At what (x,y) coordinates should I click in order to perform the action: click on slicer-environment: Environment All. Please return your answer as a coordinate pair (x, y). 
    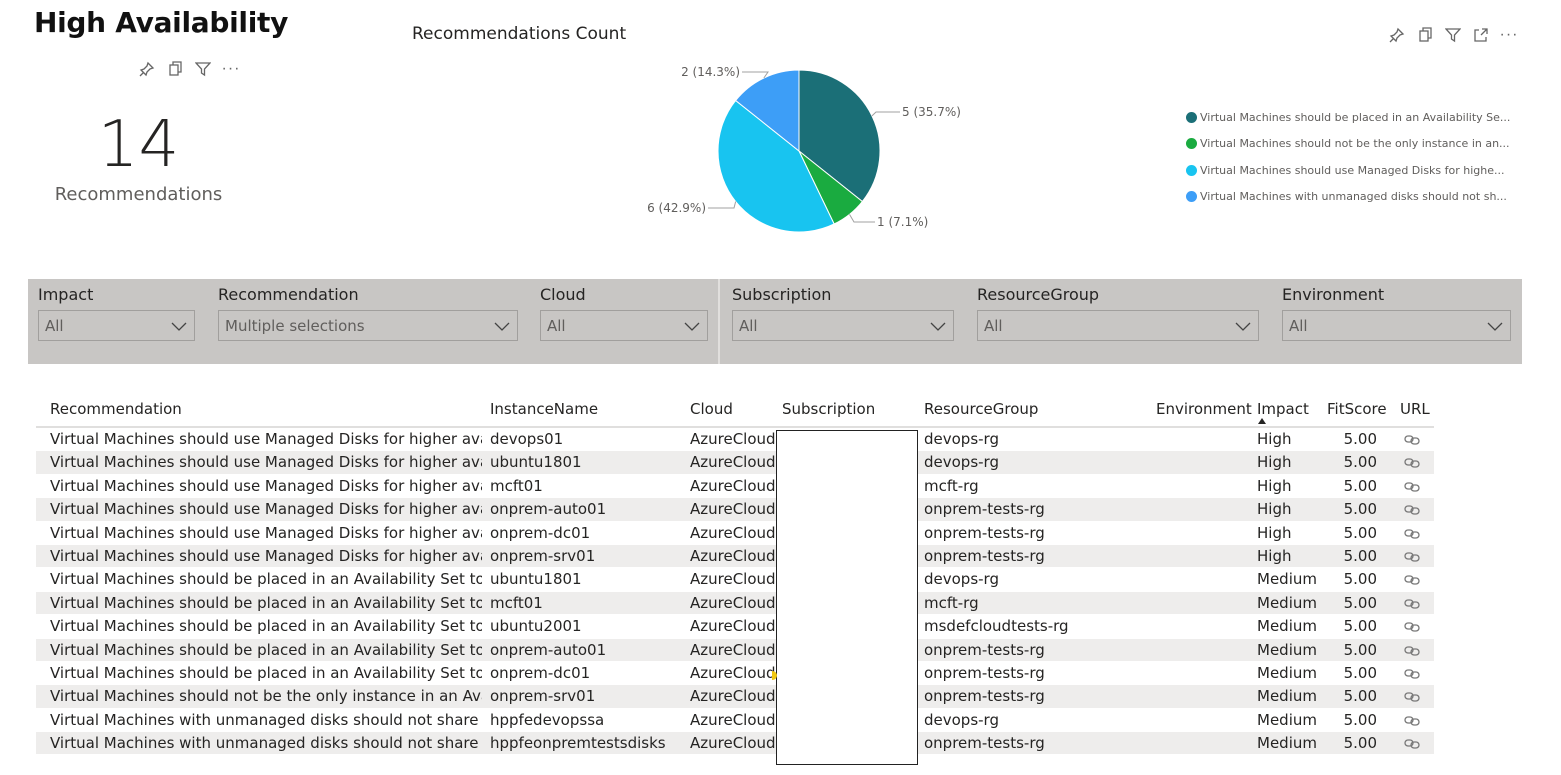
    Looking at the image, I should click on (1396, 313).